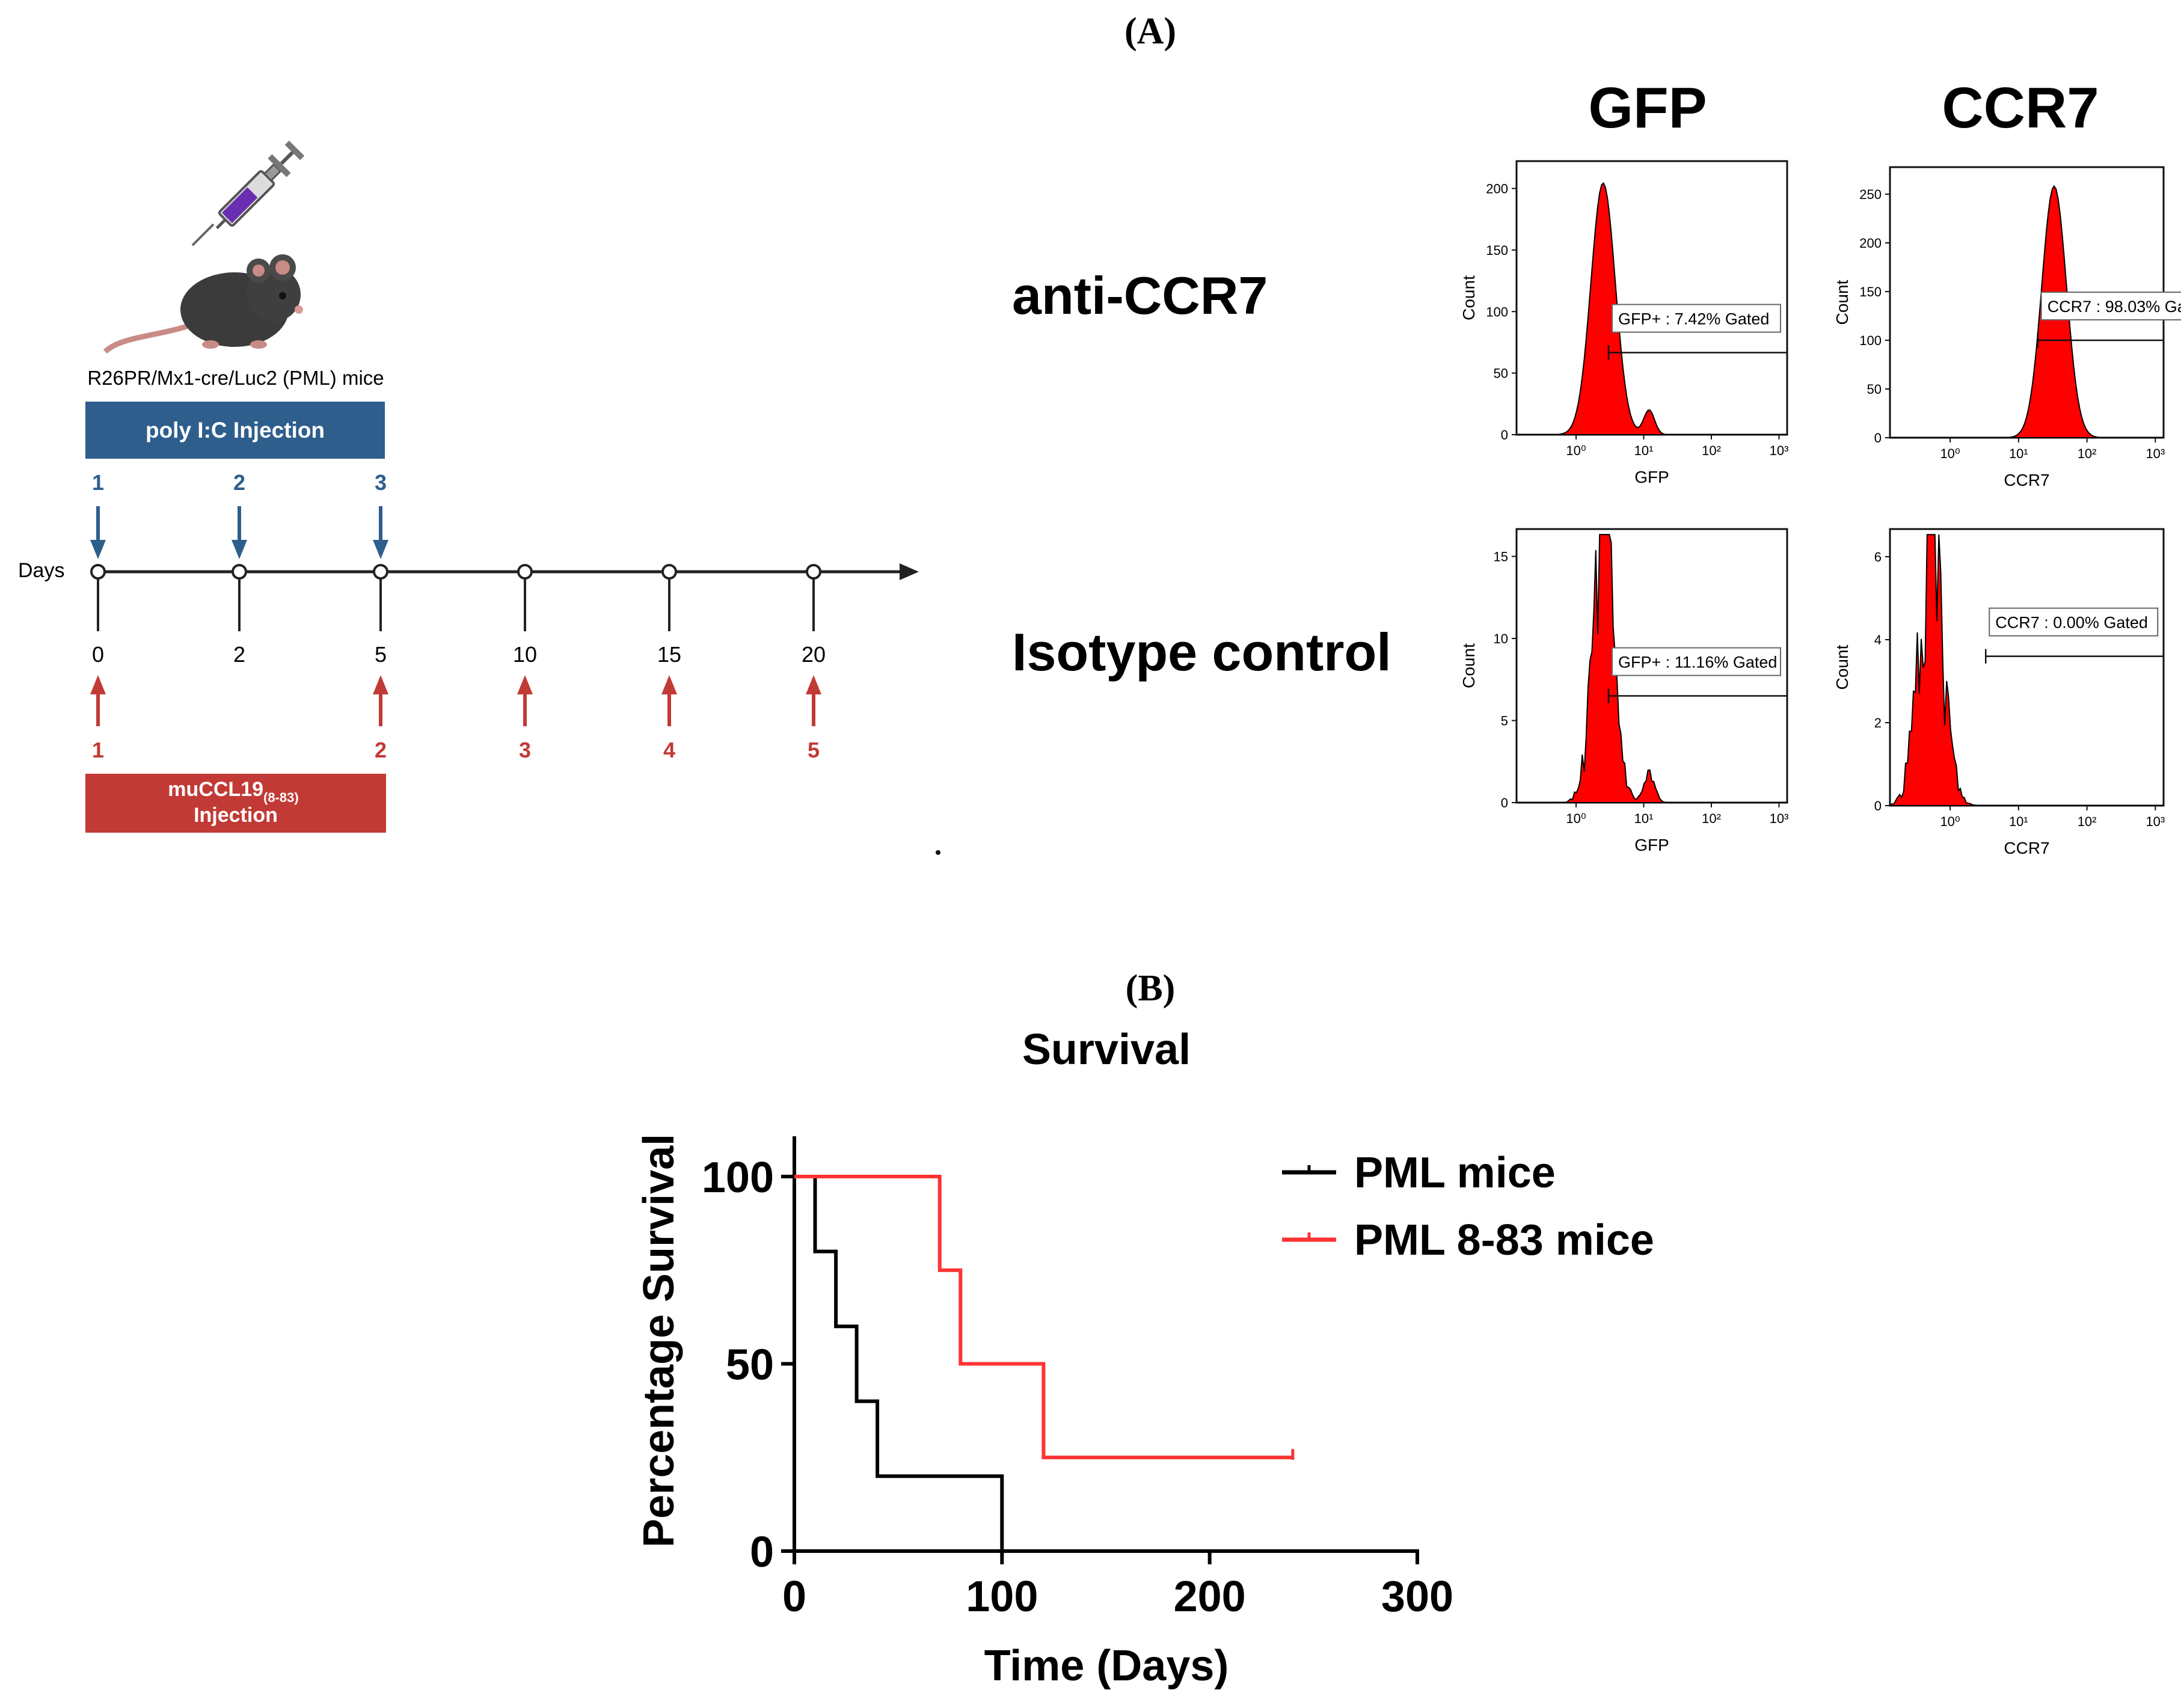 The image size is (2181, 1708). What do you see at coordinates (381, 654) in the screenshot?
I see `day-tick-label: 5` at bounding box center [381, 654].